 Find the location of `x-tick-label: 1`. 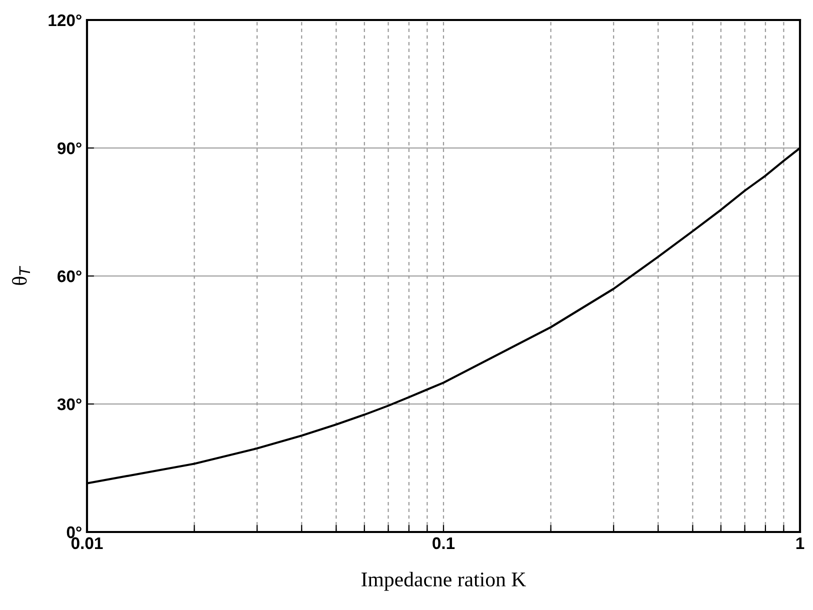

x-tick-label: 1 is located at coordinates (800, 543).